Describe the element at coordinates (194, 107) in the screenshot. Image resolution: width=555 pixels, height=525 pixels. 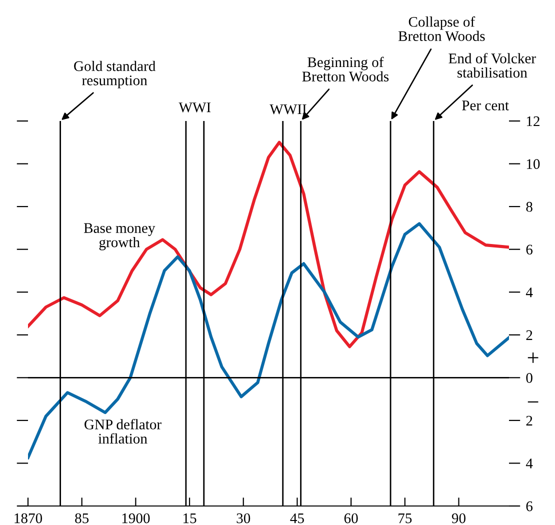
I see `ref-line-label: WWI` at that location.